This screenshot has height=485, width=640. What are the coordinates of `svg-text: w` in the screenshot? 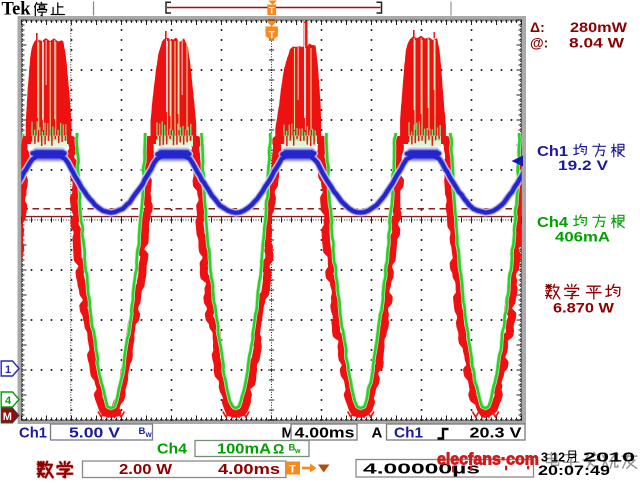 It's located at (297, 451).